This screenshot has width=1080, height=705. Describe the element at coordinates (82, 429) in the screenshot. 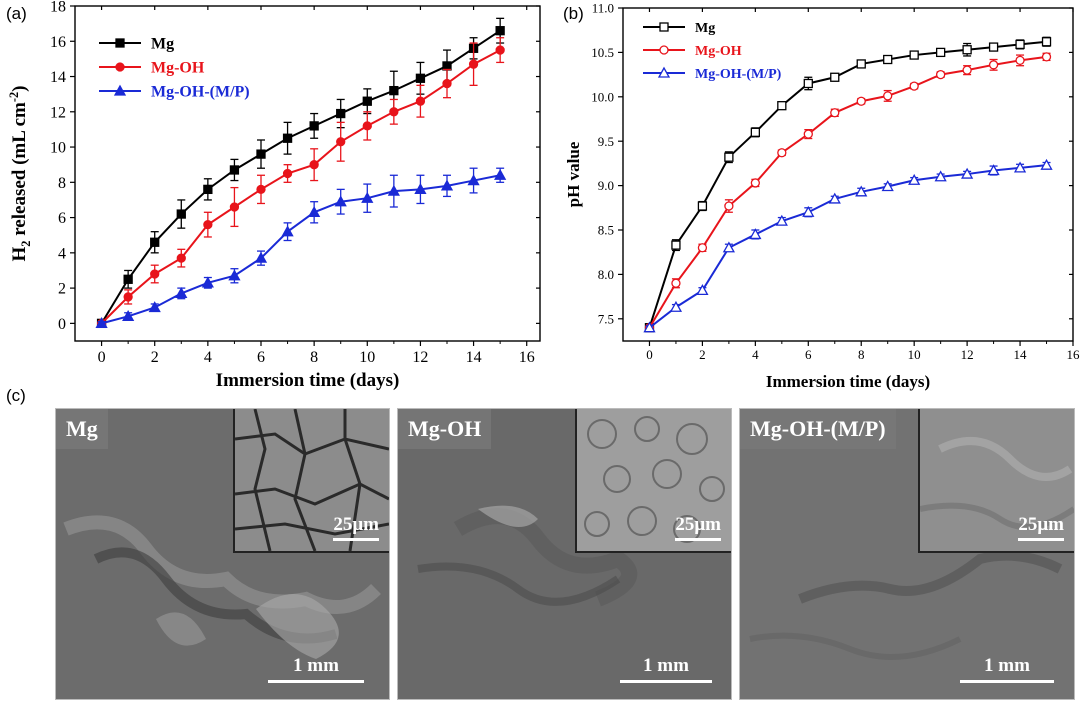

I see `sem-label-mg: Mg` at that location.